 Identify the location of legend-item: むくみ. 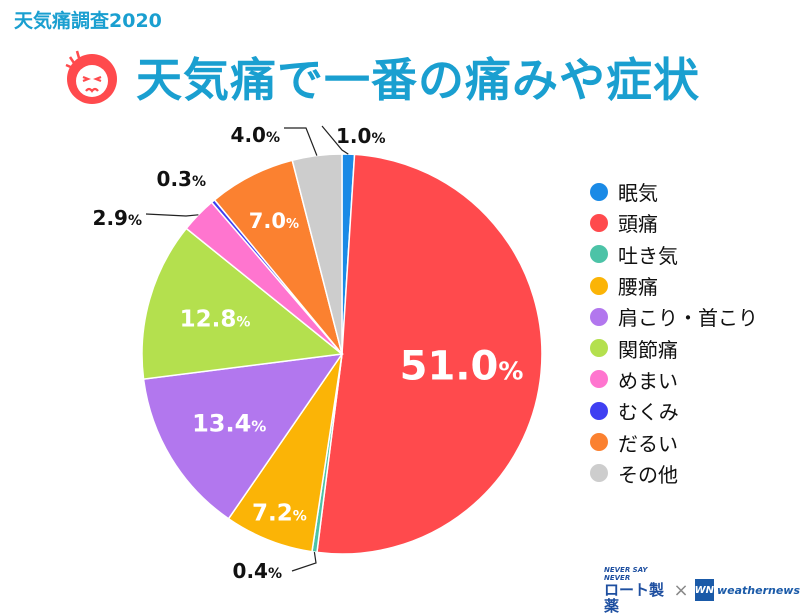
(674, 410).